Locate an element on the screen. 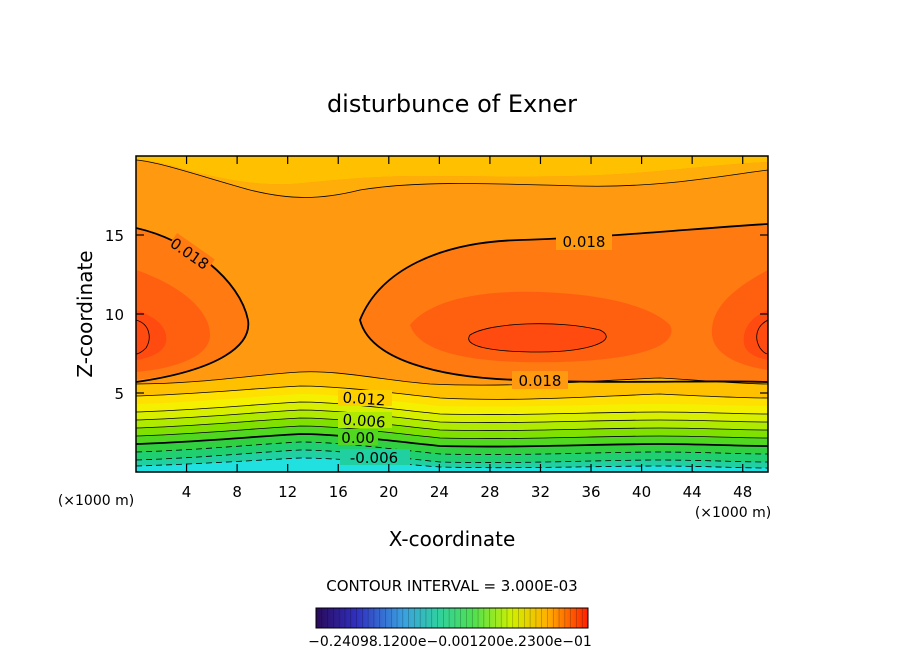 The image size is (904, 654). x-tick-label: 8 is located at coordinates (237, 492).